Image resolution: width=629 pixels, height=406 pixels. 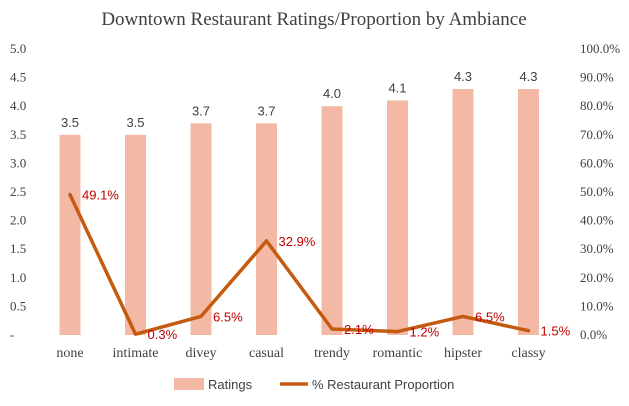 I want to click on y-left-tick-label: 2.5, so click(x=18, y=191).